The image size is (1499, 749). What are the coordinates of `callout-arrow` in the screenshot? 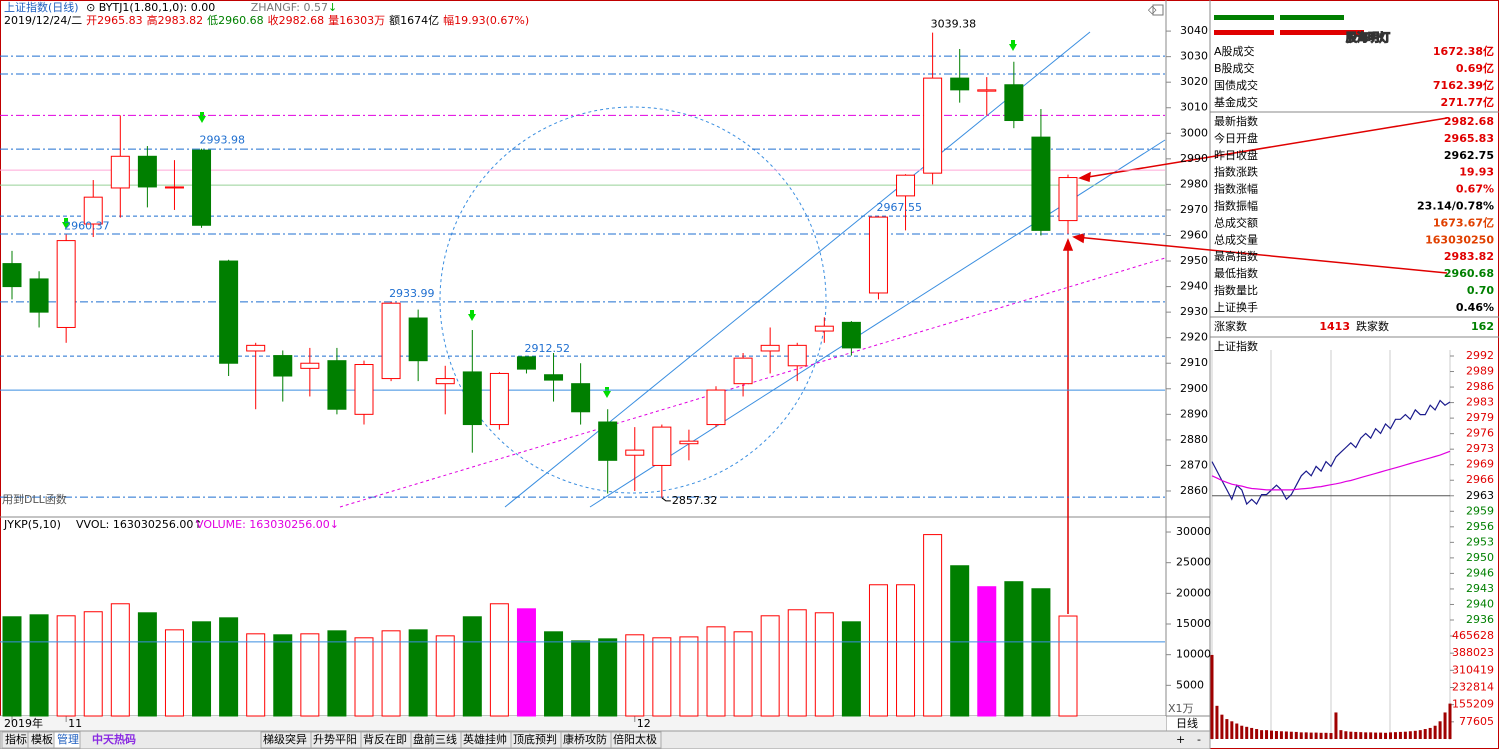 It's located at (1261, 255).